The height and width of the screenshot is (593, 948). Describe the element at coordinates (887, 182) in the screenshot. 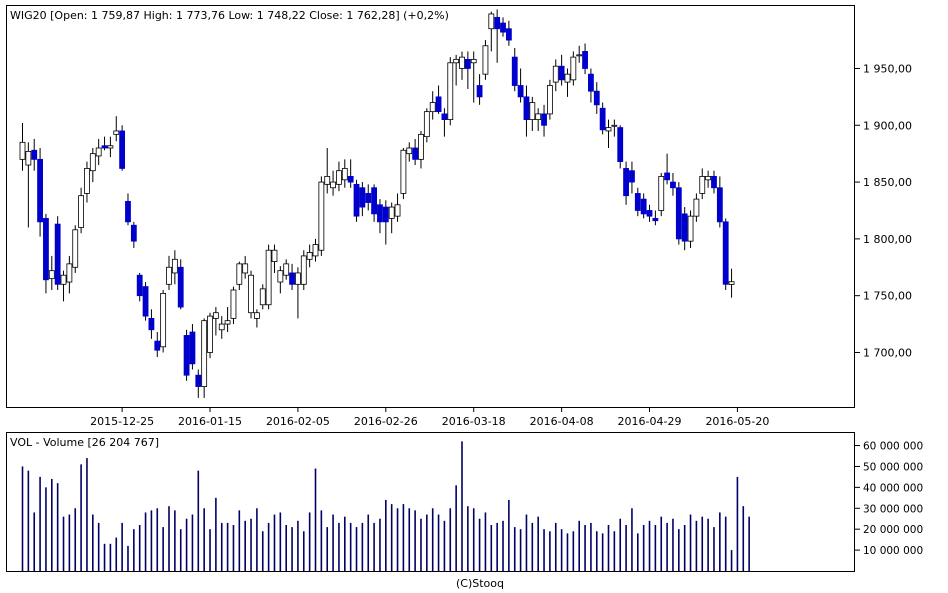

I see `price-y-tick-label: 1 850,00` at that location.